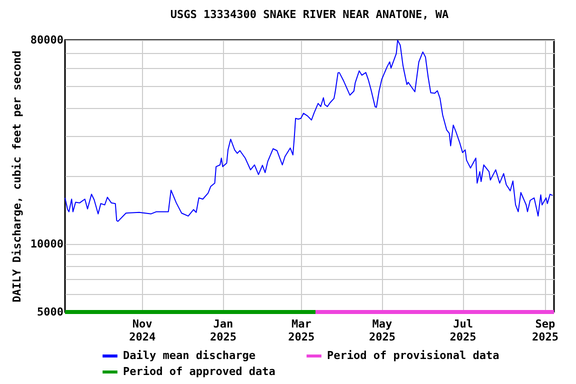 This screenshot has height=384, width=576. Describe the element at coordinates (223, 331) in the screenshot. I see `x-tick-label: Jan 2025` at that location.